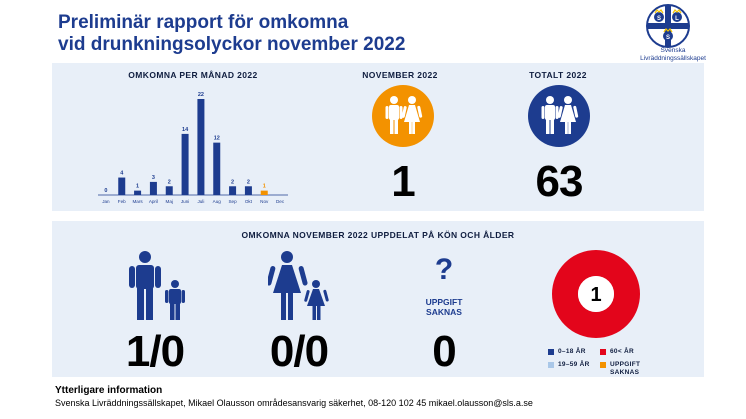 Image resolution: width=746 pixels, height=419 pixels. I want to click on bar-april, so click(153, 188).